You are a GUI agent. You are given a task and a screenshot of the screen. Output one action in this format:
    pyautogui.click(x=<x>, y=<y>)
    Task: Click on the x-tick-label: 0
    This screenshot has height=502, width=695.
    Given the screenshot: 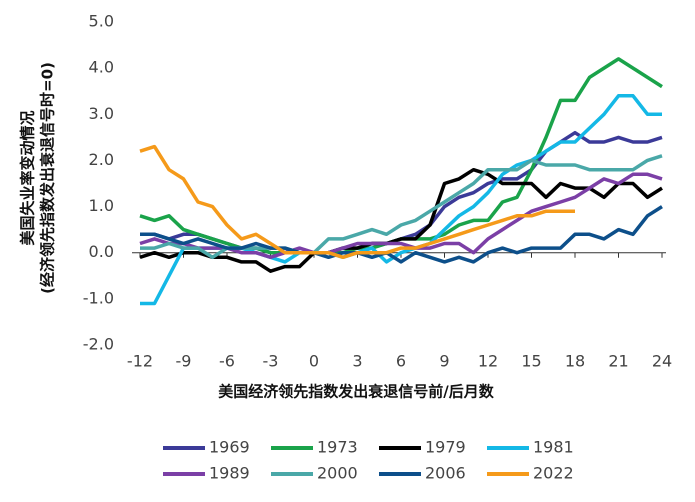 What is the action you would take?
    pyautogui.click(x=314, y=361)
    